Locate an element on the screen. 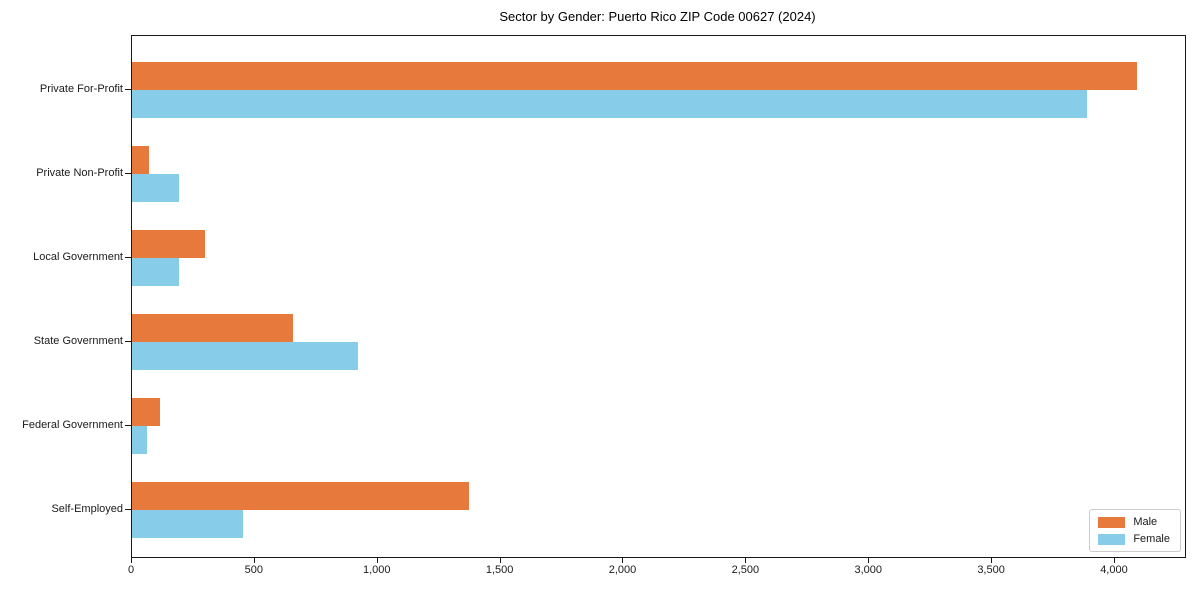 The width and height of the screenshot is (1200, 600). category-label: State Government is located at coordinates (78, 341).